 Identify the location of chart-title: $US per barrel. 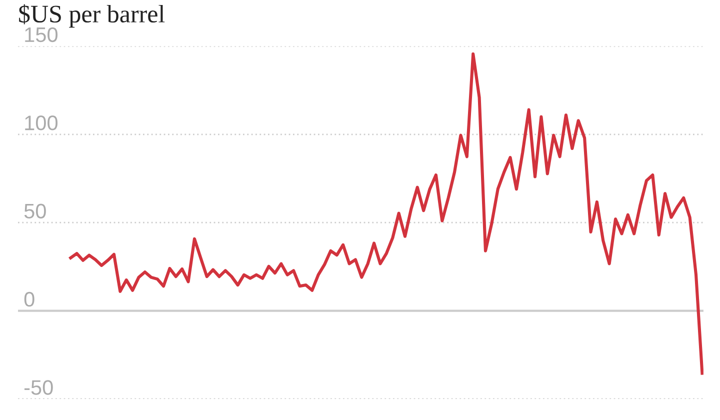
(92, 16).